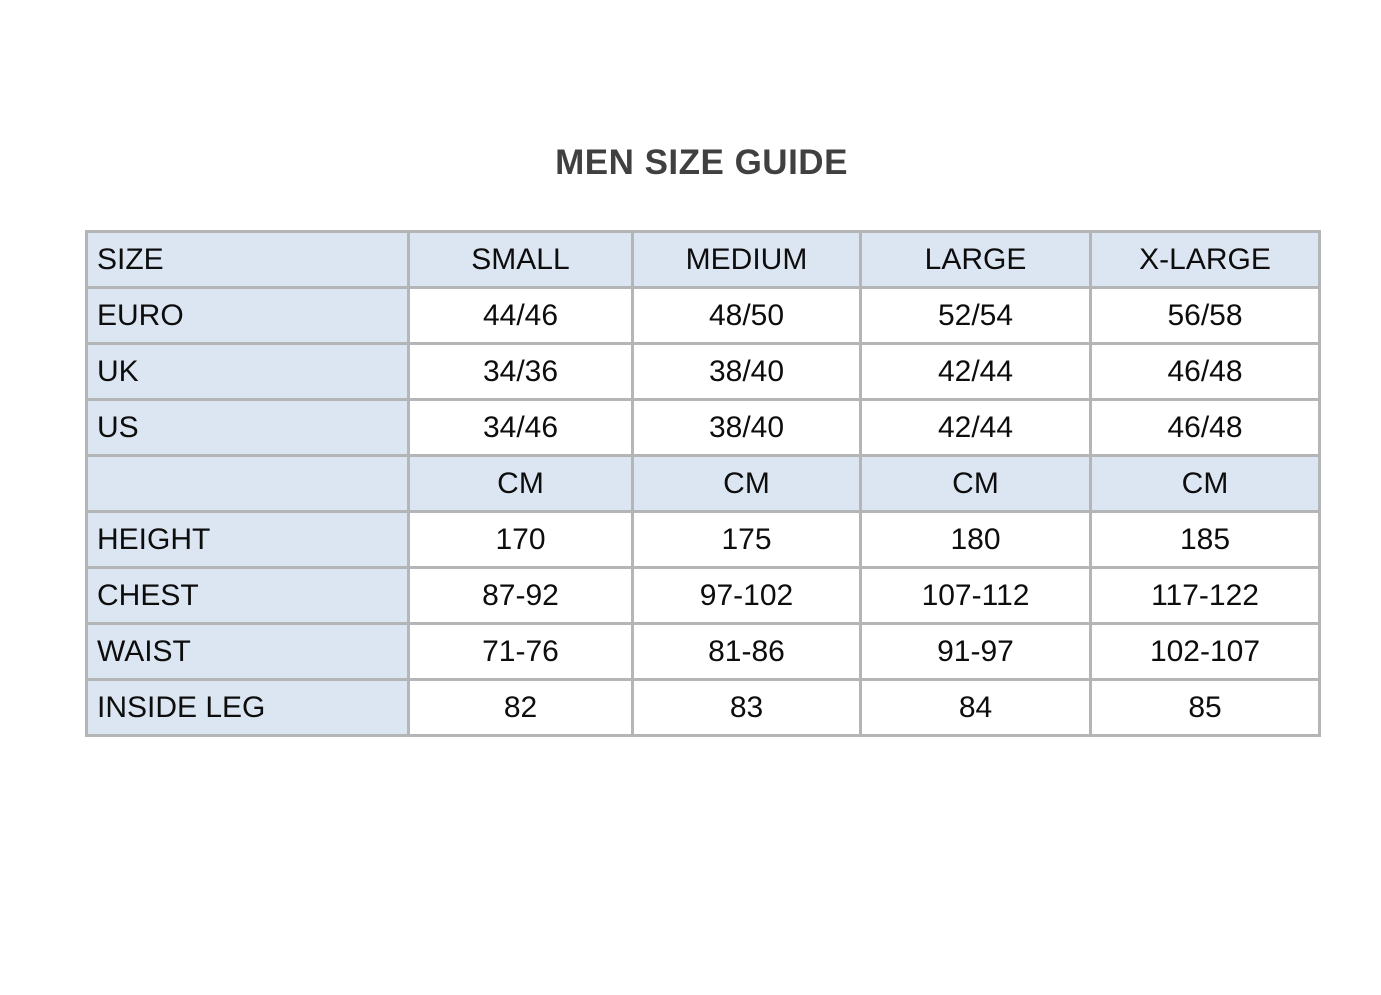 This screenshot has width=1381, height=995. What do you see at coordinates (520, 427) in the screenshot?
I see `cell-us-small: 34/46` at bounding box center [520, 427].